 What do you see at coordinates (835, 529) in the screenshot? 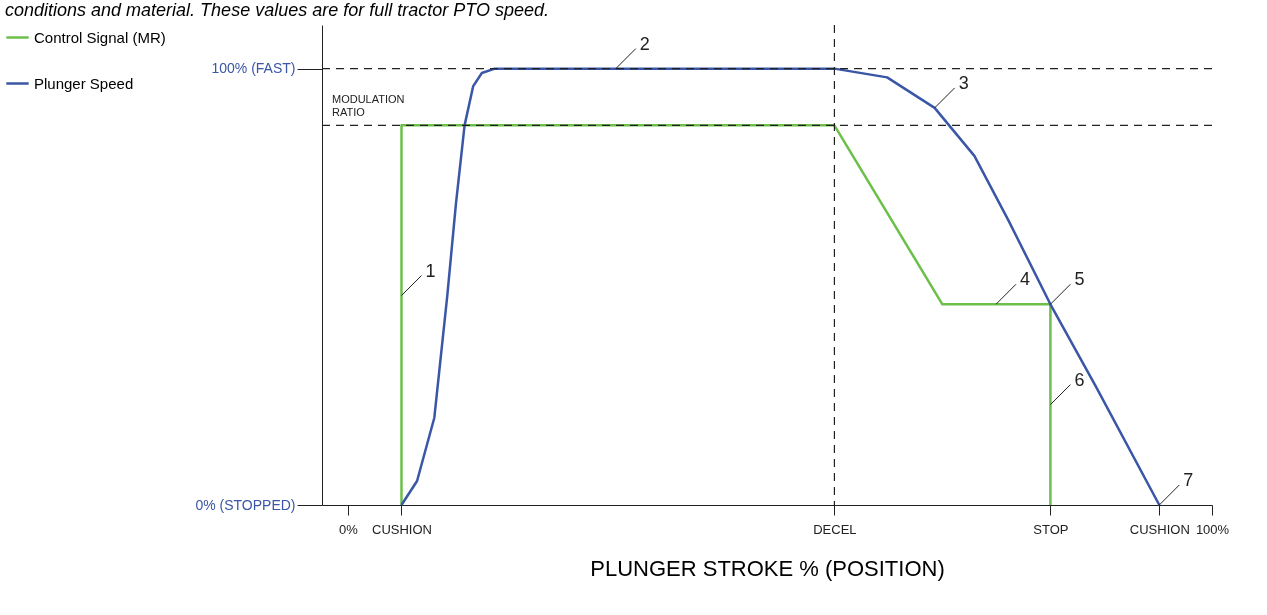
I see `x-tick-label: DECEL` at bounding box center [835, 529].